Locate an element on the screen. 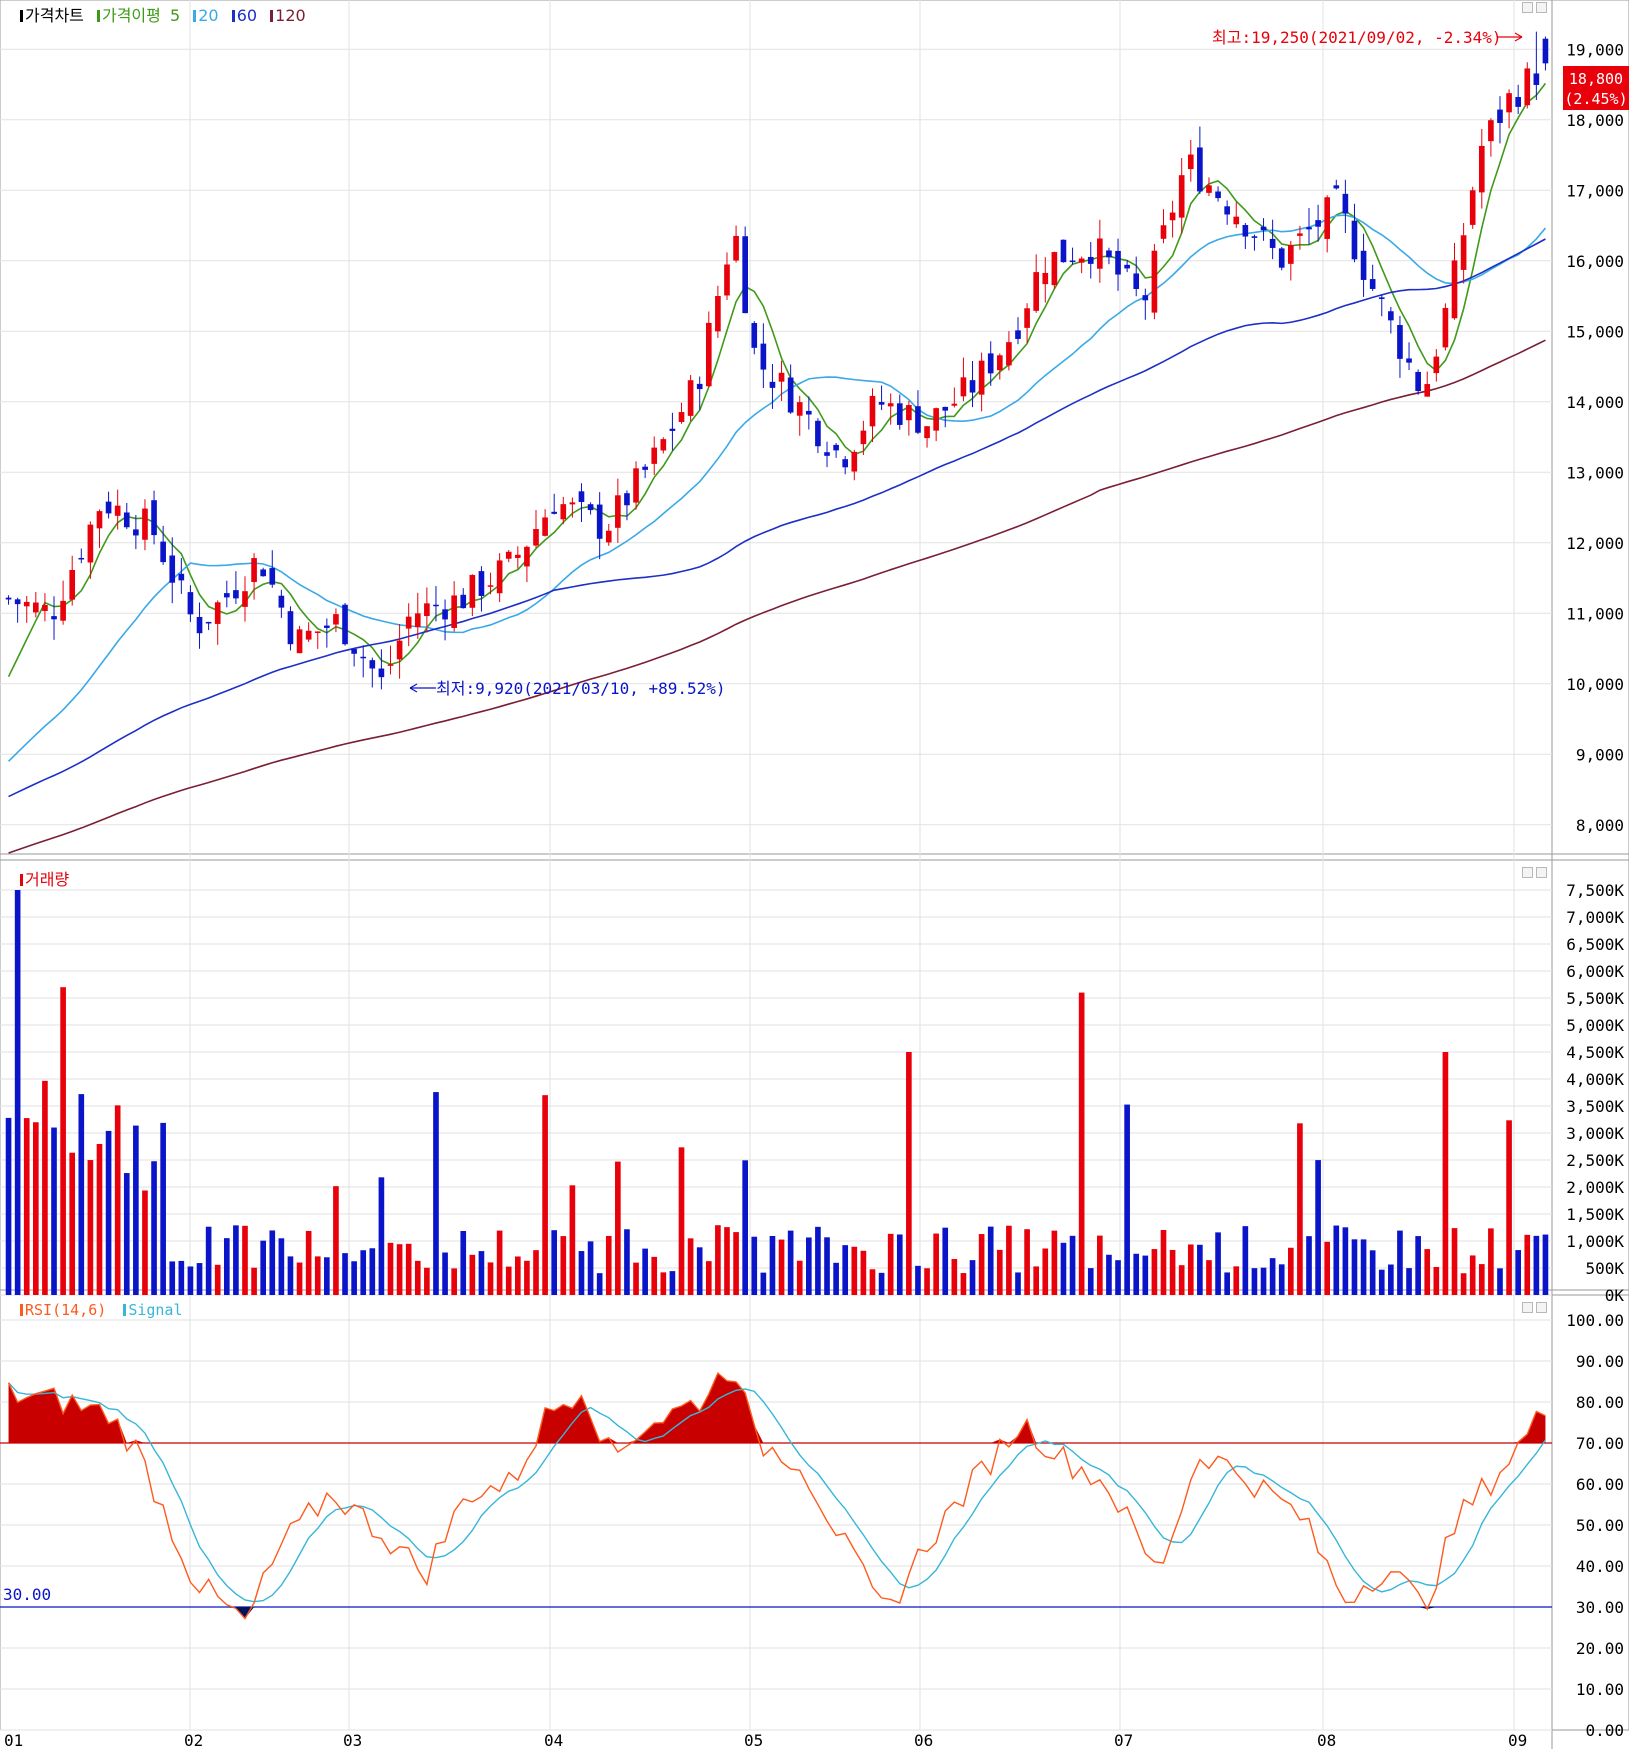  rsi-indicator is located at coordinates (776, 1495).